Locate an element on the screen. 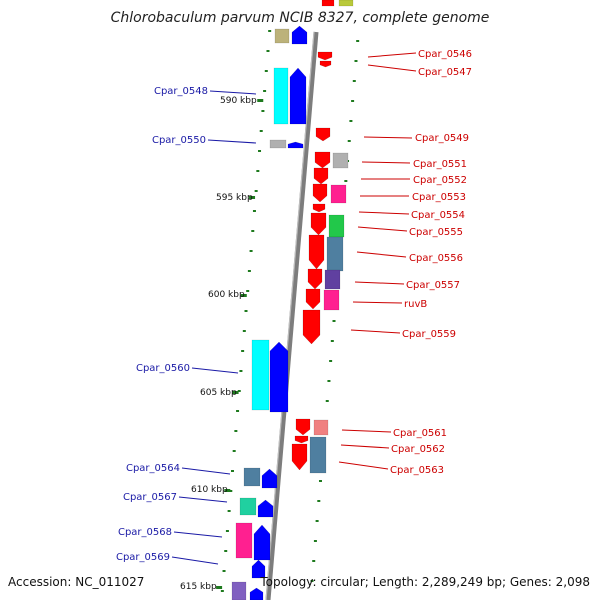 This screenshot has width=600, height=600. gene-label: Cpar_0556 is located at coordinates (436, 258).